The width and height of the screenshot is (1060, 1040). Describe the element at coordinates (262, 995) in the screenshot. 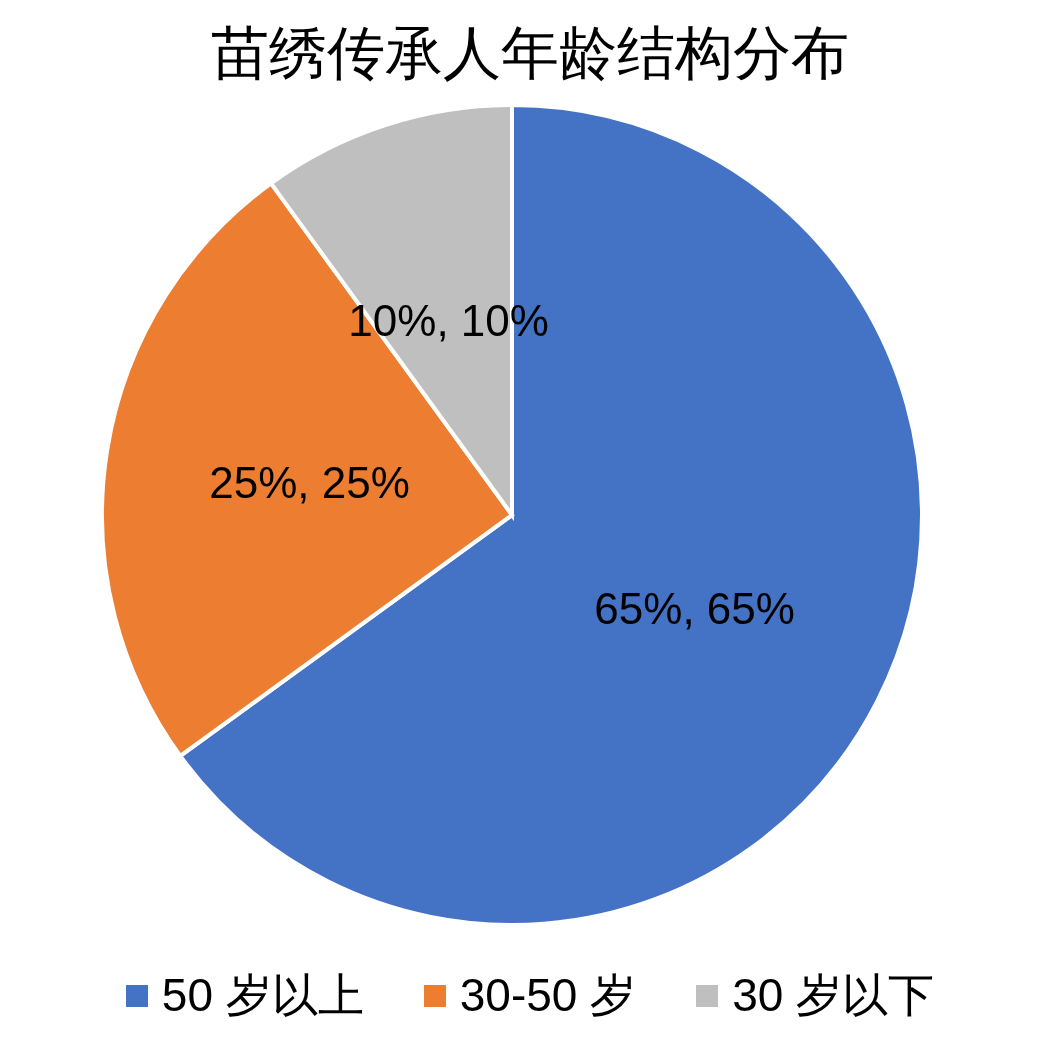

I see `legend-label: 50 岁以上` at that location.